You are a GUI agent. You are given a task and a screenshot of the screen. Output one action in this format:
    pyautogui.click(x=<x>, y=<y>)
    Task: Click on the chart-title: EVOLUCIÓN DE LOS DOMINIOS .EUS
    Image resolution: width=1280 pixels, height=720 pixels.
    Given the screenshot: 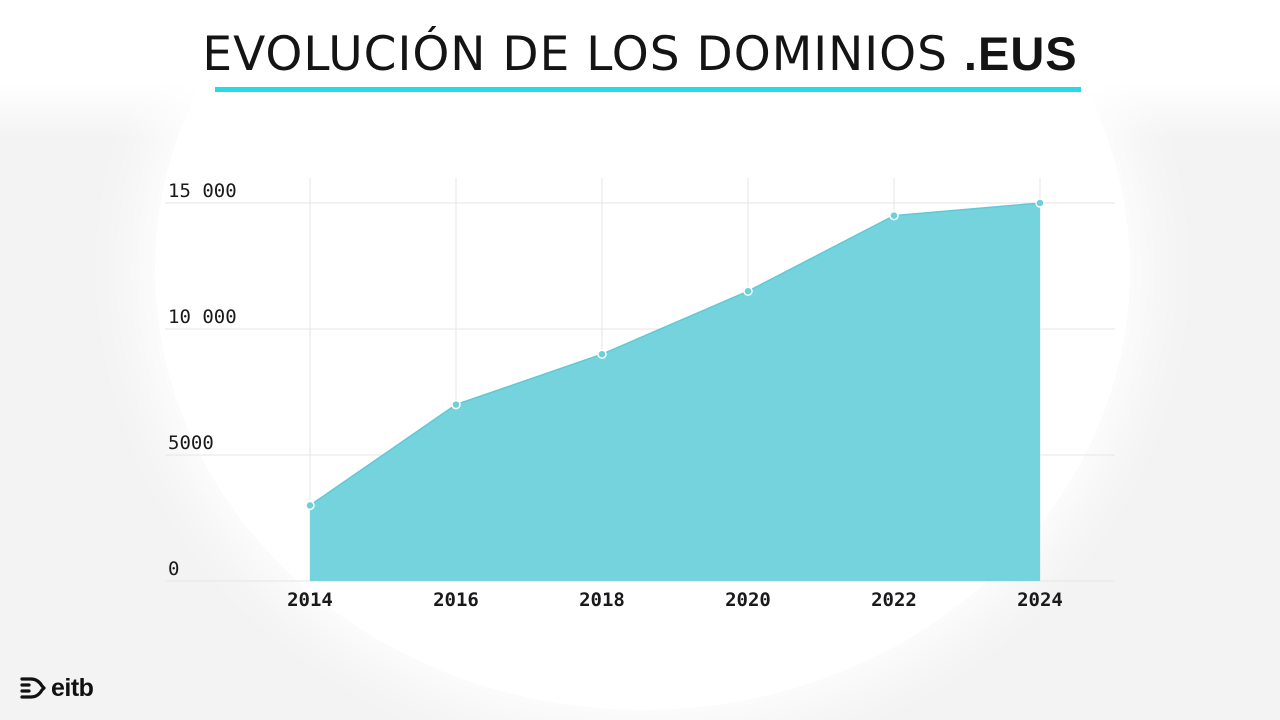 What is the action you would take?
    pyautogui.click(x=640, y=54)
    